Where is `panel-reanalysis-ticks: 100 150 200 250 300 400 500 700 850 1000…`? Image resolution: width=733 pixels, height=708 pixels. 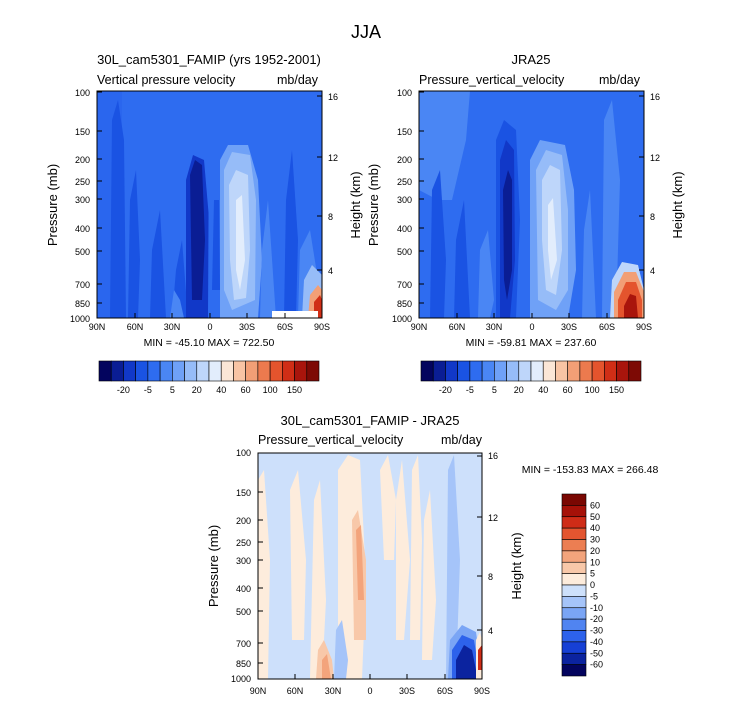 panel-reanalysis-ticks: 100 150 200 250 300 400 500 700 850 1000… is located at coordinates (526, 210).